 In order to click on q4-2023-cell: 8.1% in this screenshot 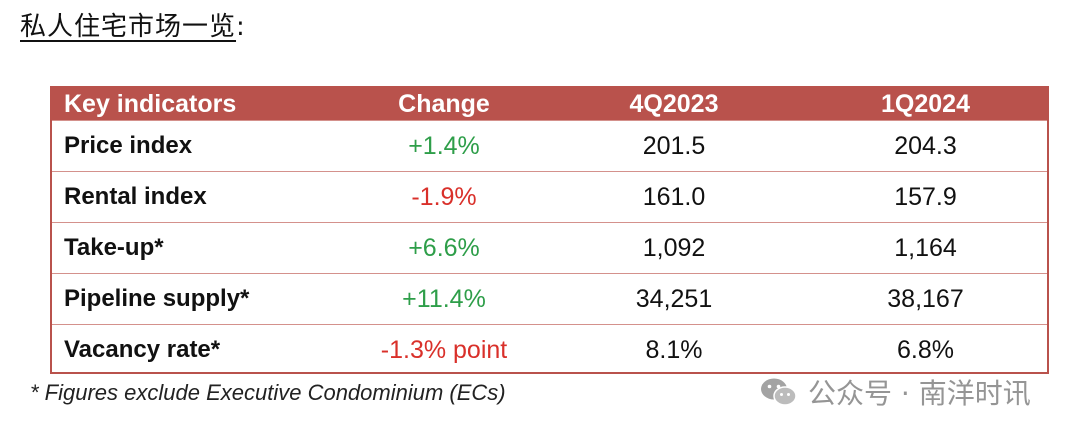, I will do `click(674, 349)`.